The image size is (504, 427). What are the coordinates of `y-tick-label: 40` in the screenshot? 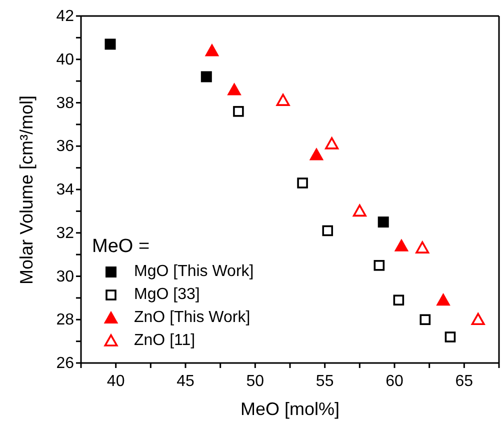 It's located at (65, 59).